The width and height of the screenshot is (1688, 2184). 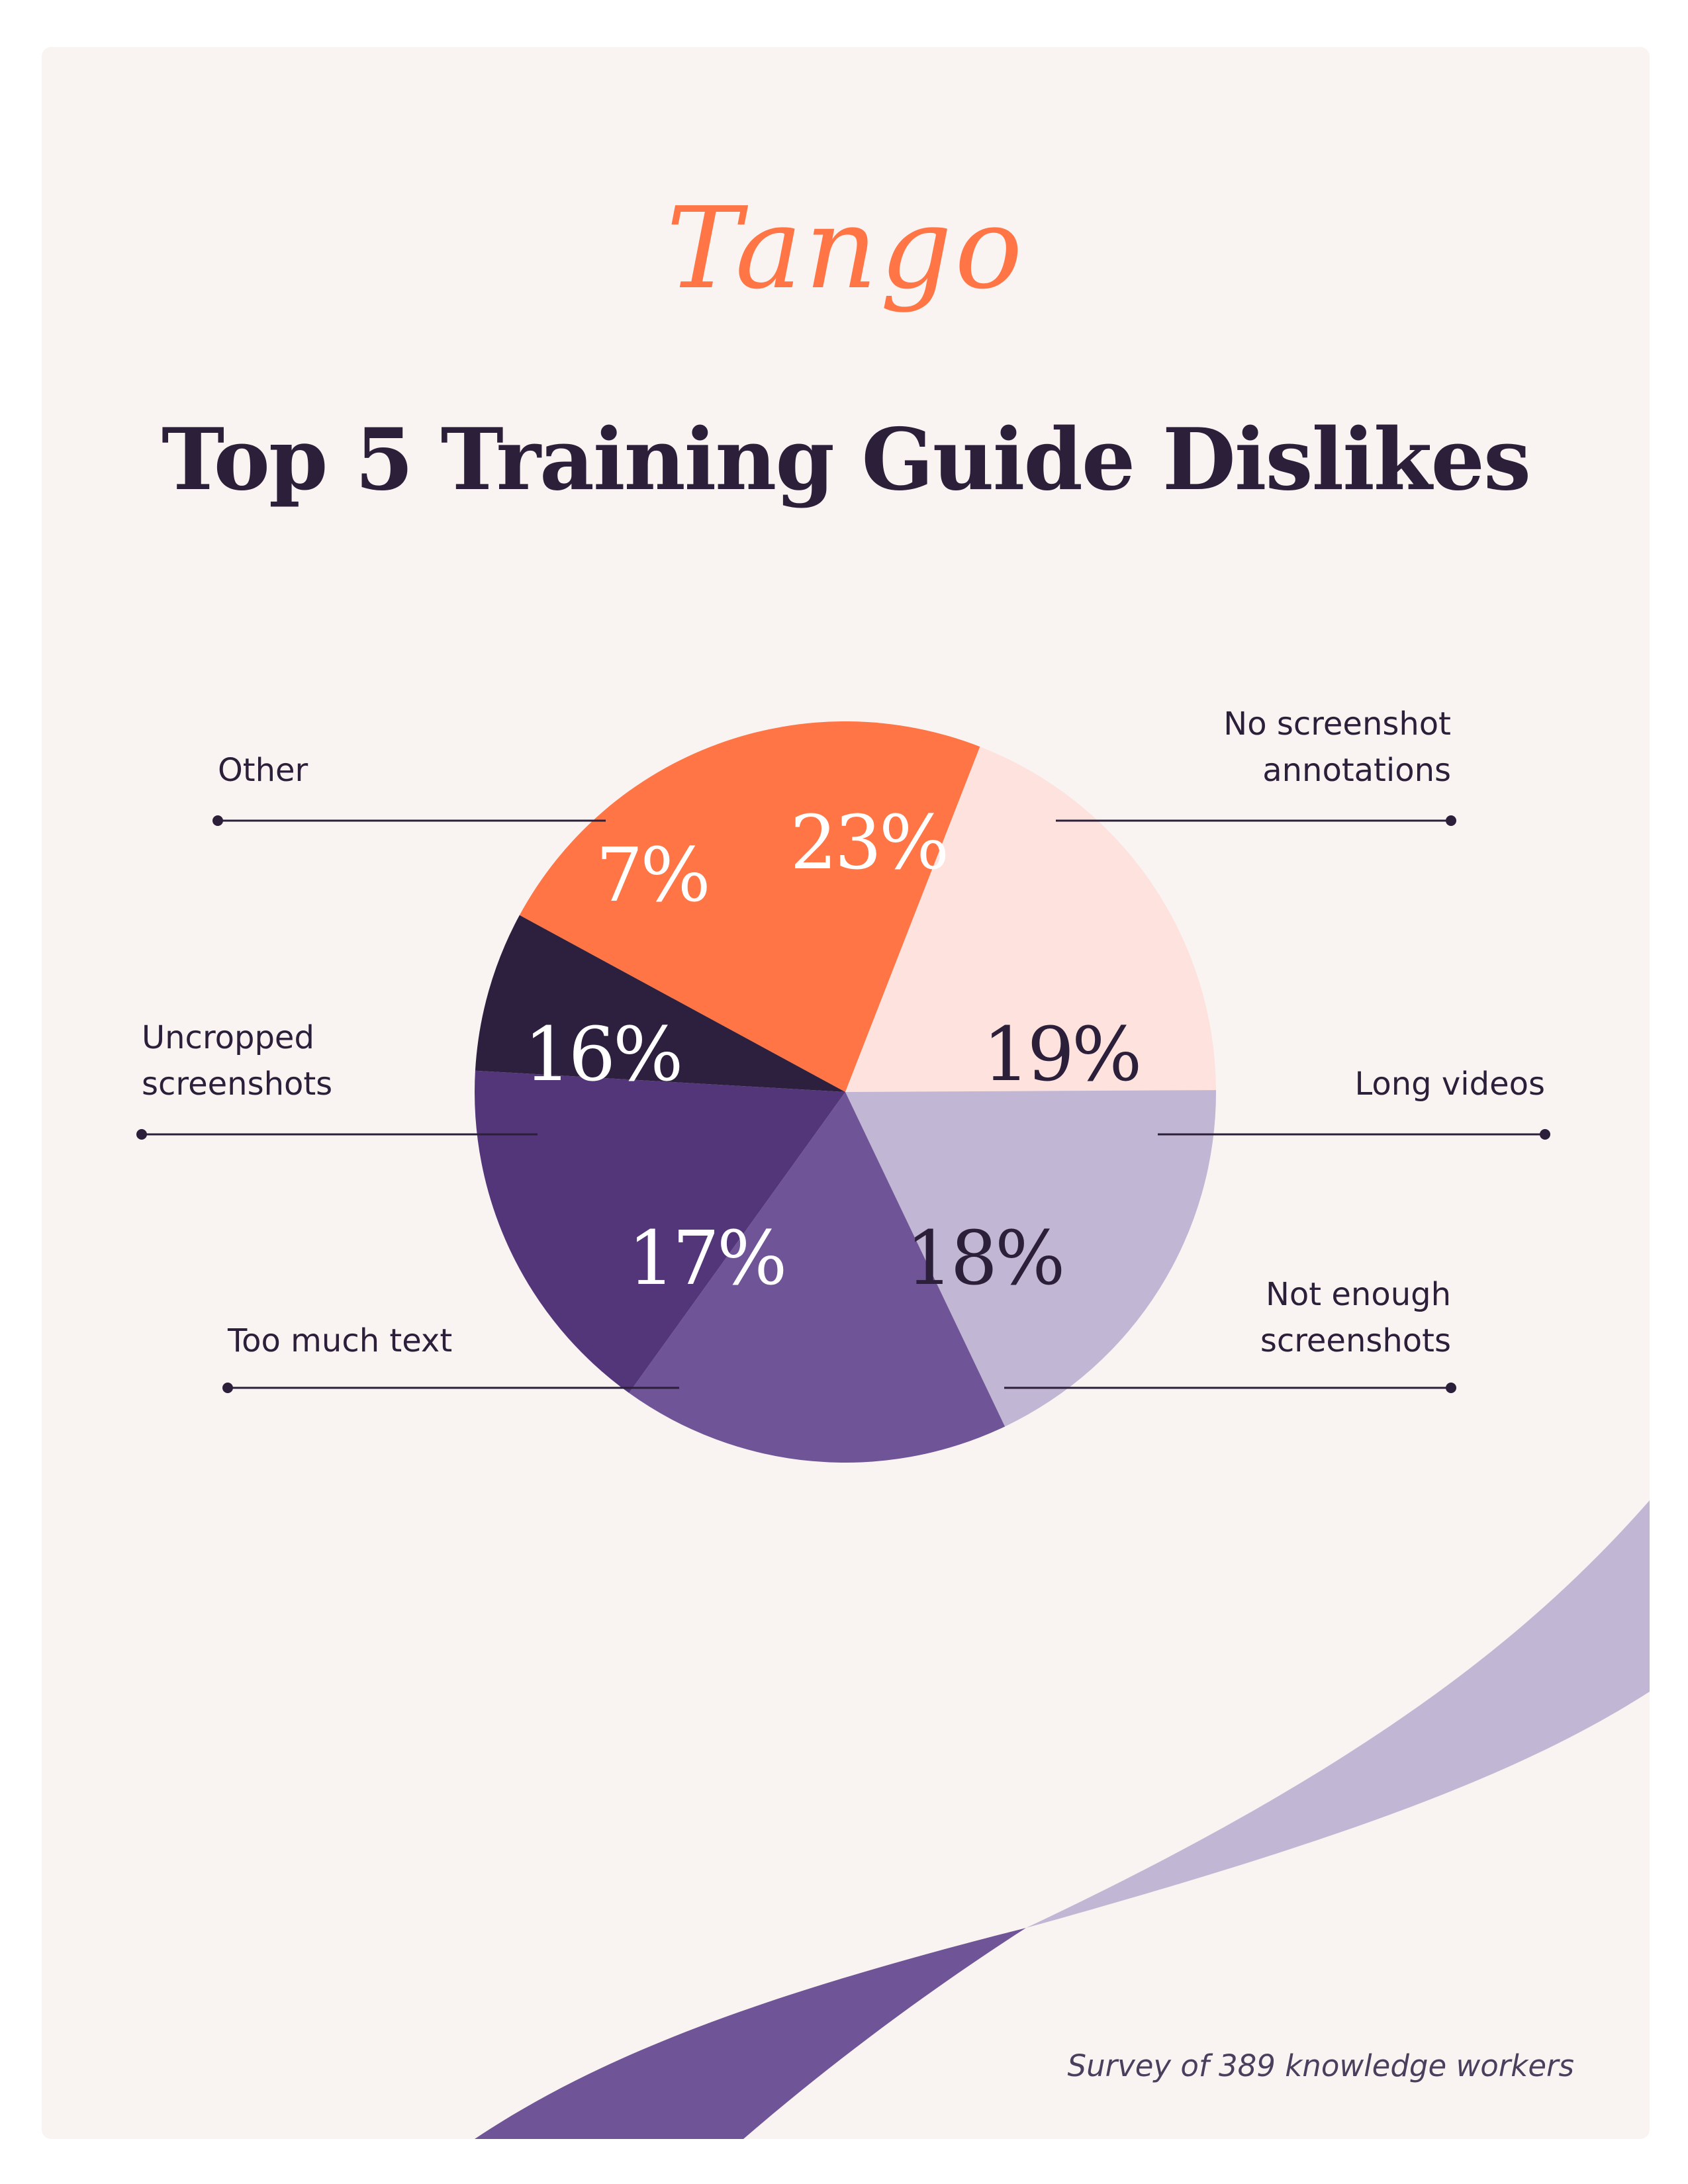 I want to click on slice-category-label: Other, so click(x=263, y=771).